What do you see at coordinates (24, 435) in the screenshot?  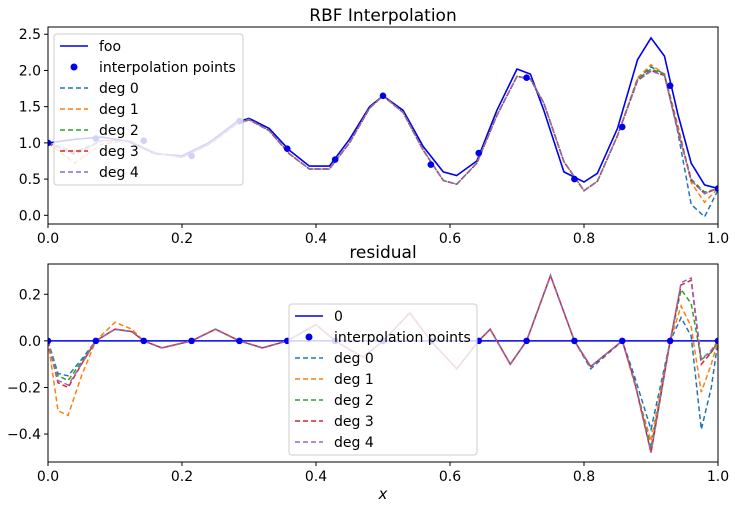 I see `y-tick-label: −0.4` at bounding box center [24, 435].